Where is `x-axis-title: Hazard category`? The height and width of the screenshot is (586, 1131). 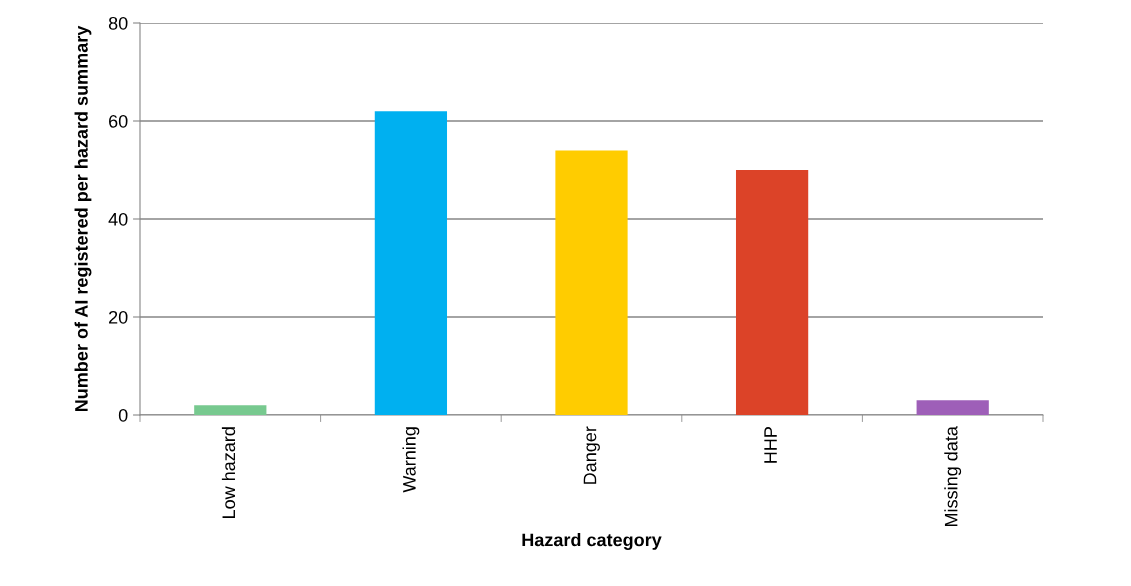 x-axis-title: Hazard category is located at coordinates (592, 541).